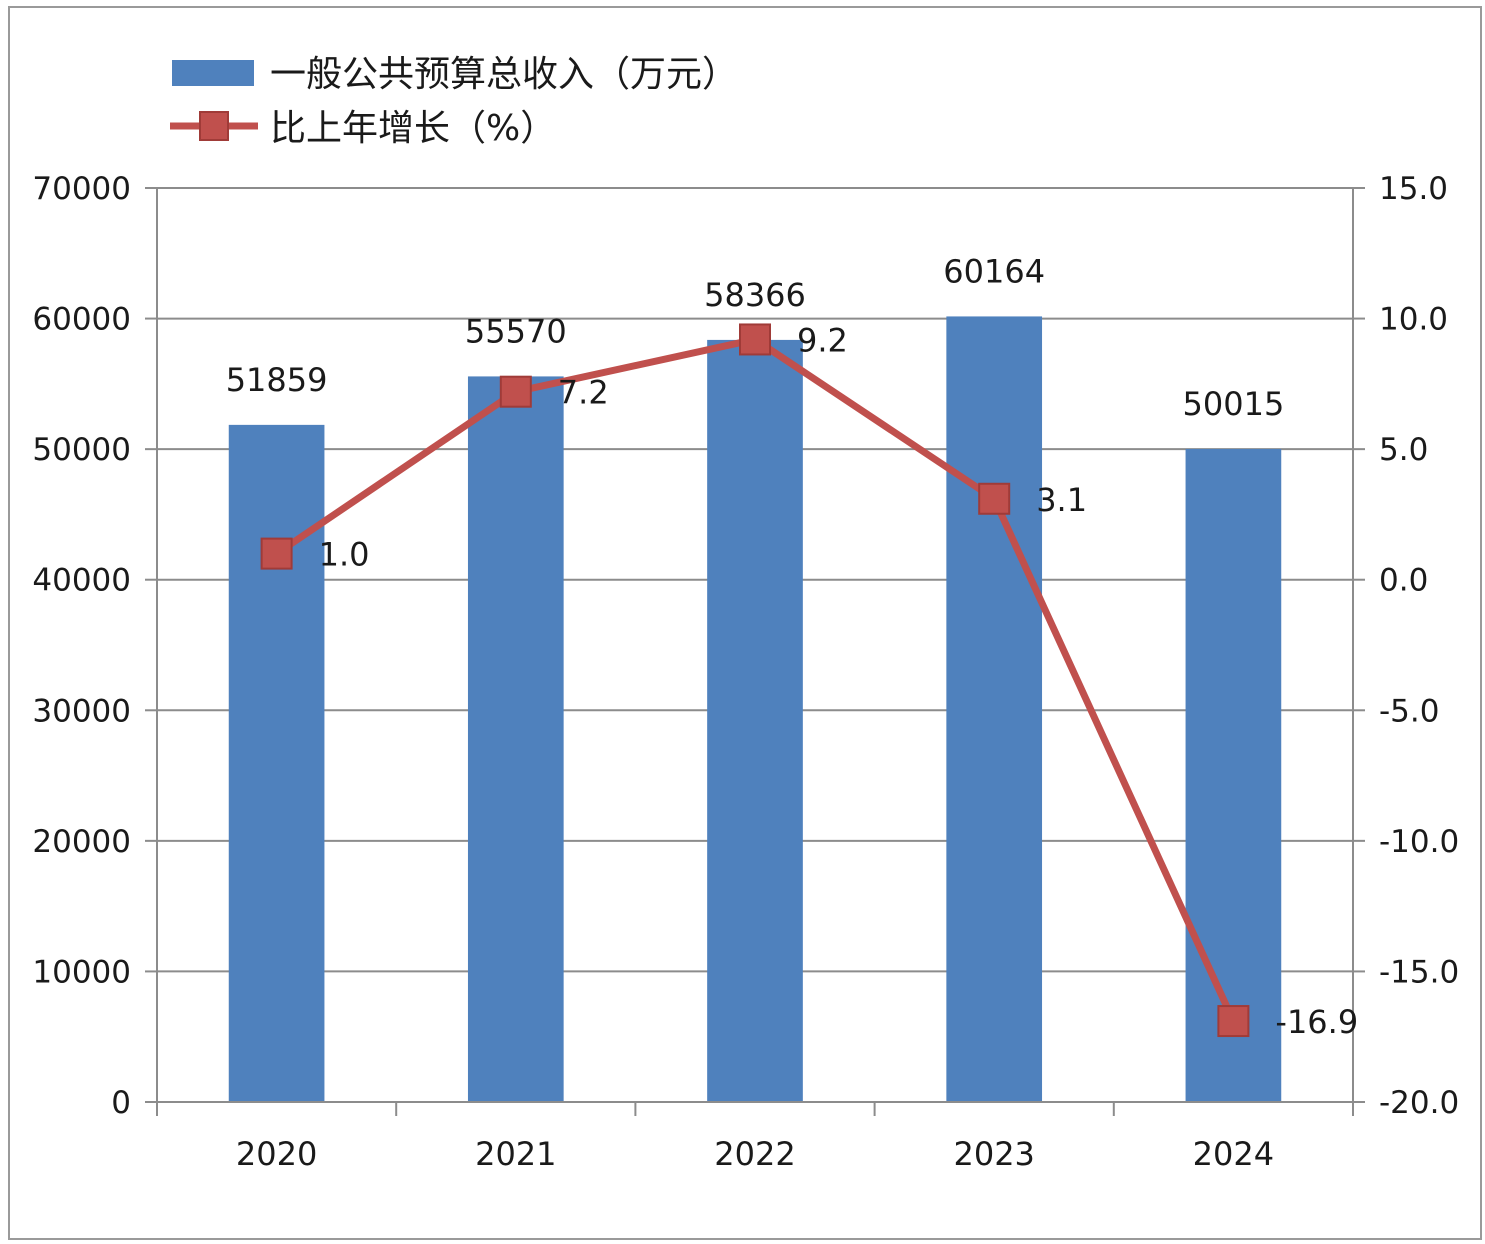 The image size is (1485, 1244). What do you see at coordinates (81, 972) in the screenshot?
I see `y-left-tick-label: 10000` at bounding box center [81, 972].